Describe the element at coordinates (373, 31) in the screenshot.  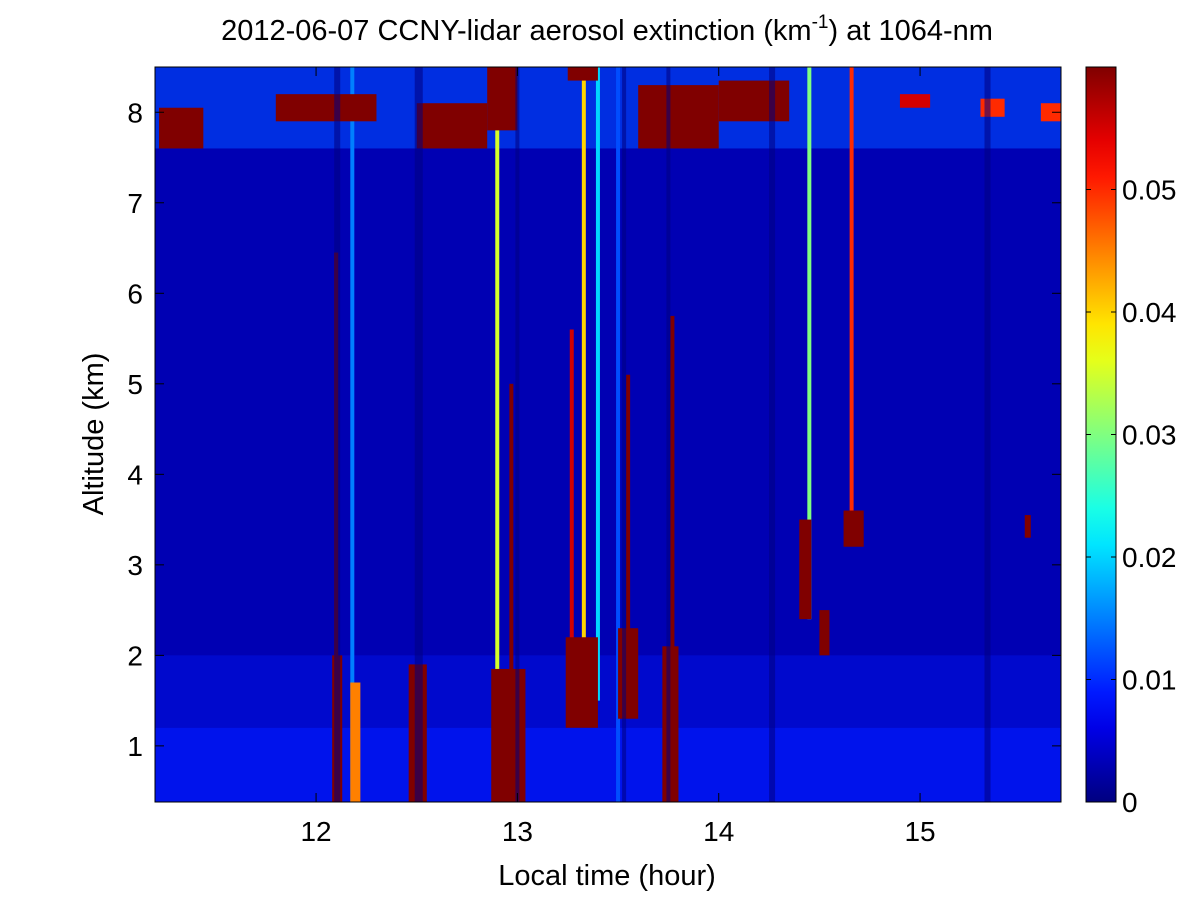
I see `chart-title-spacer` at that location.